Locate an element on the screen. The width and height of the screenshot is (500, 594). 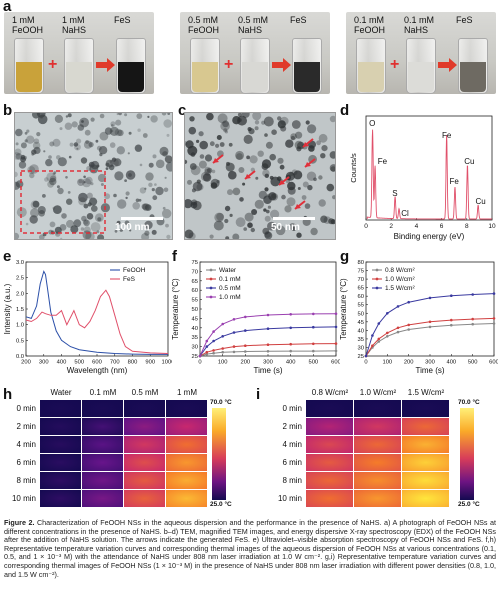
x-tick-label: 100 is located at coordinates (387, 363).